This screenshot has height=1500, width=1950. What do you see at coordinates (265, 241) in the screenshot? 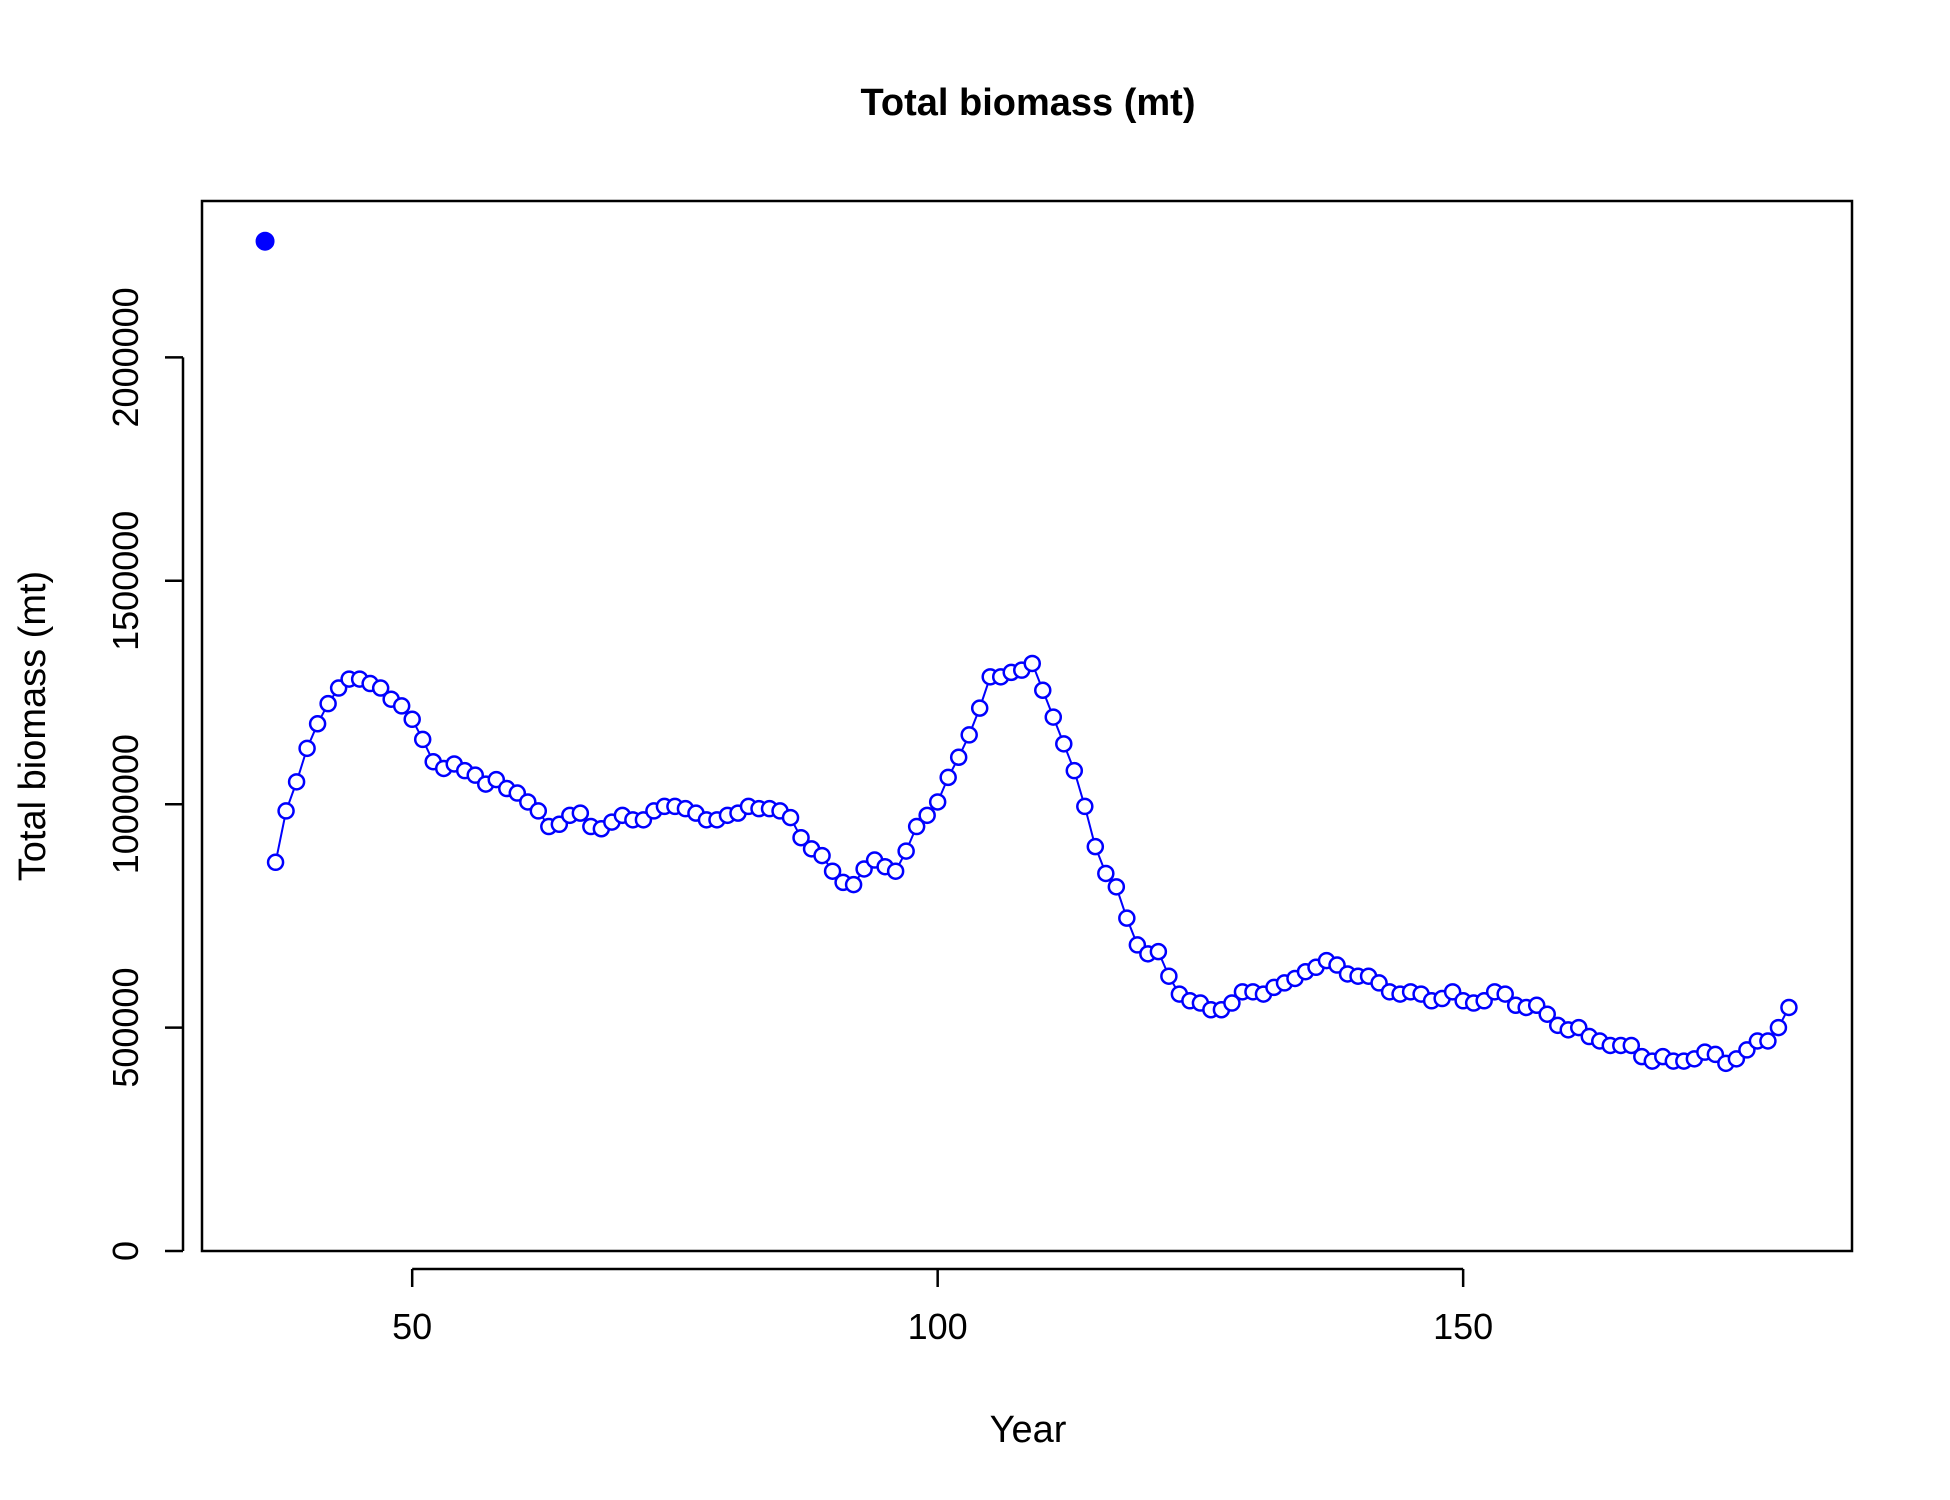
I see `initial-biomass-point` at bounding box center [265, 241].